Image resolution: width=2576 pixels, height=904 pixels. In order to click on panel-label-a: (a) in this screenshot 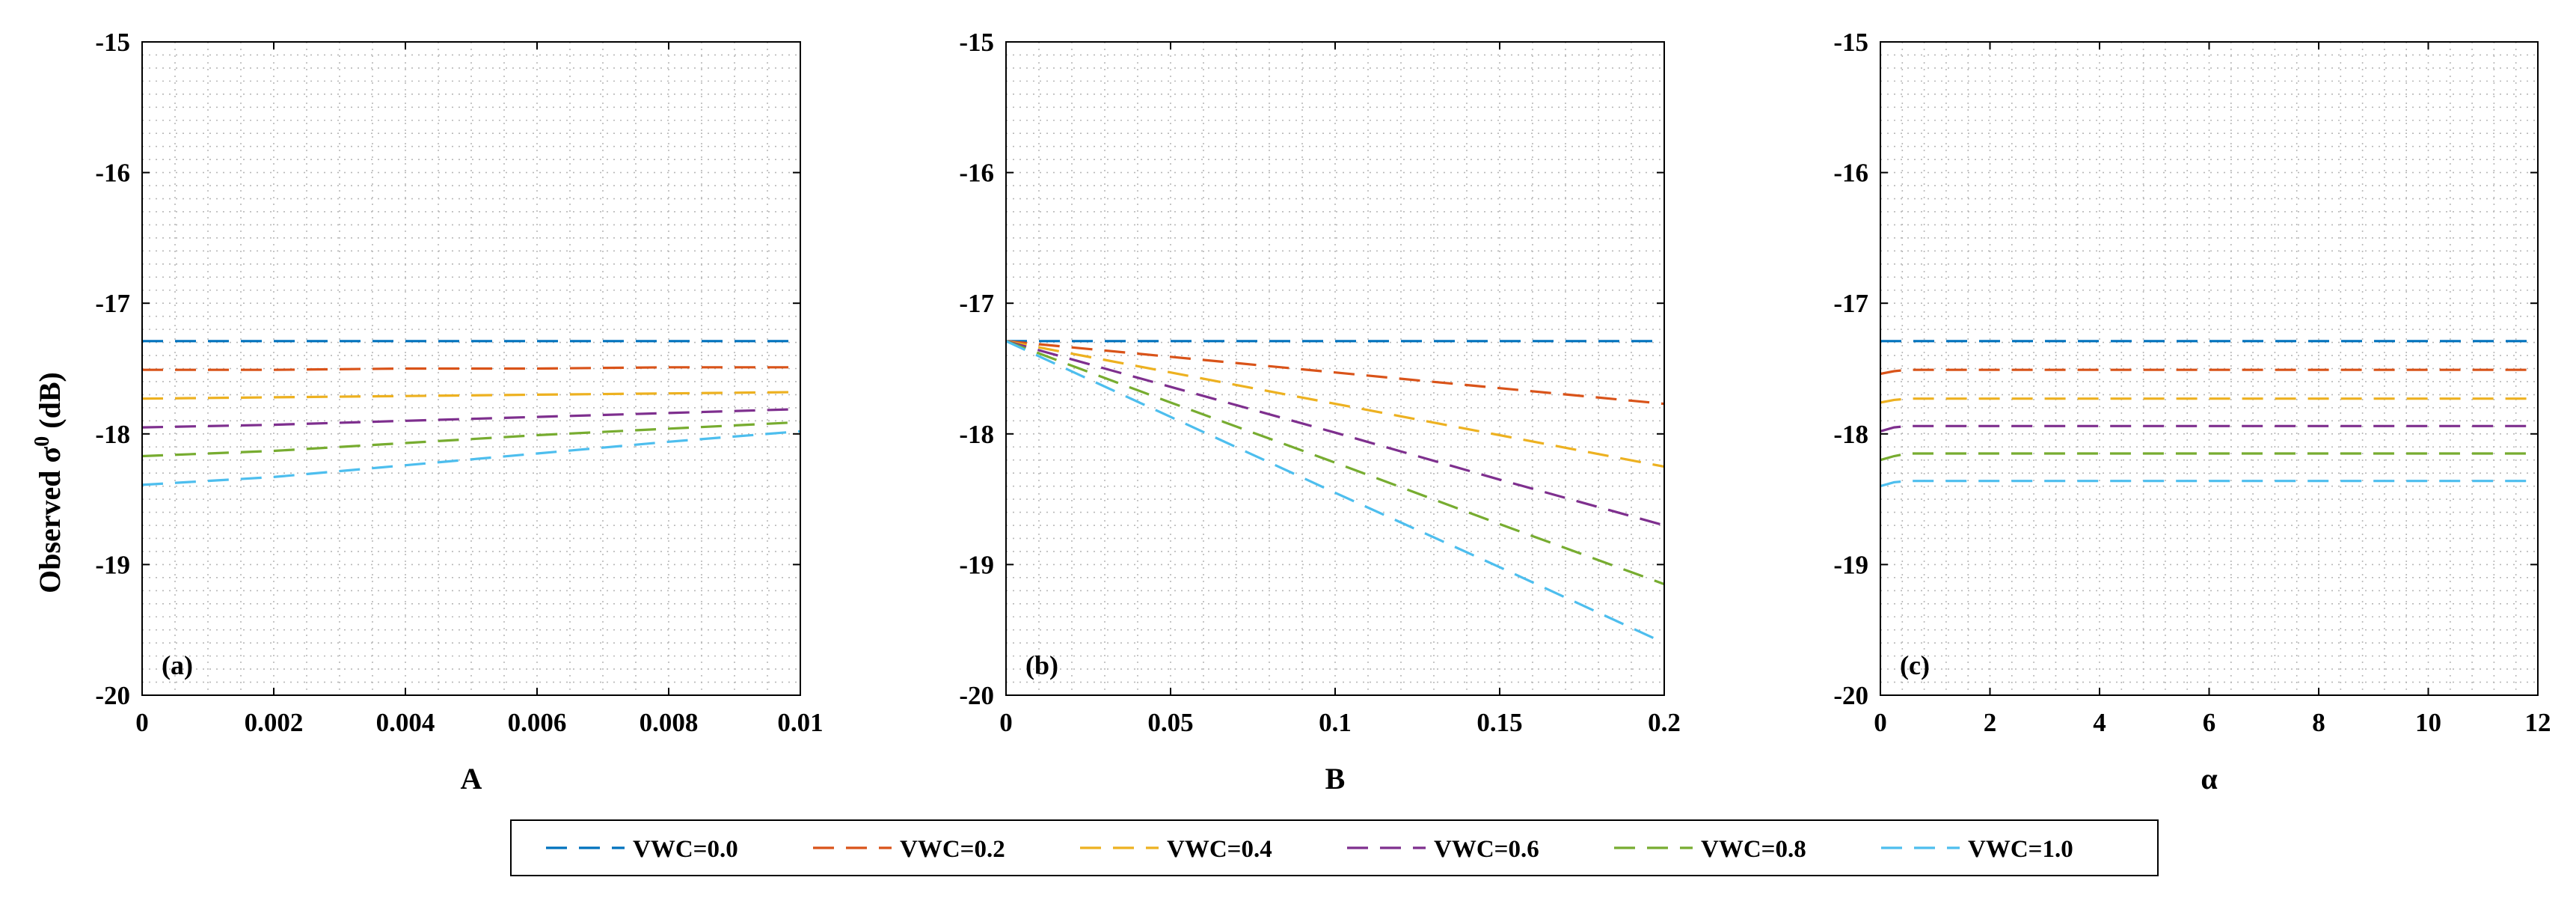, I will do `click(177, 665)`.